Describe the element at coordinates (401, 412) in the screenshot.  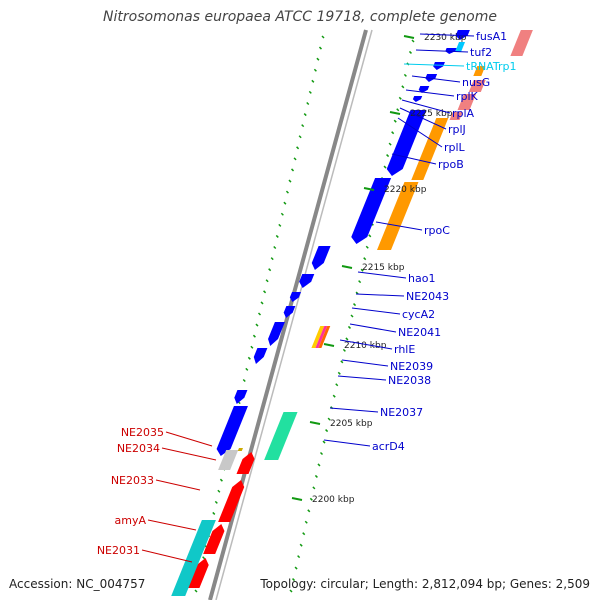
I see `gene-label-NE2037: NE2037` at that location.